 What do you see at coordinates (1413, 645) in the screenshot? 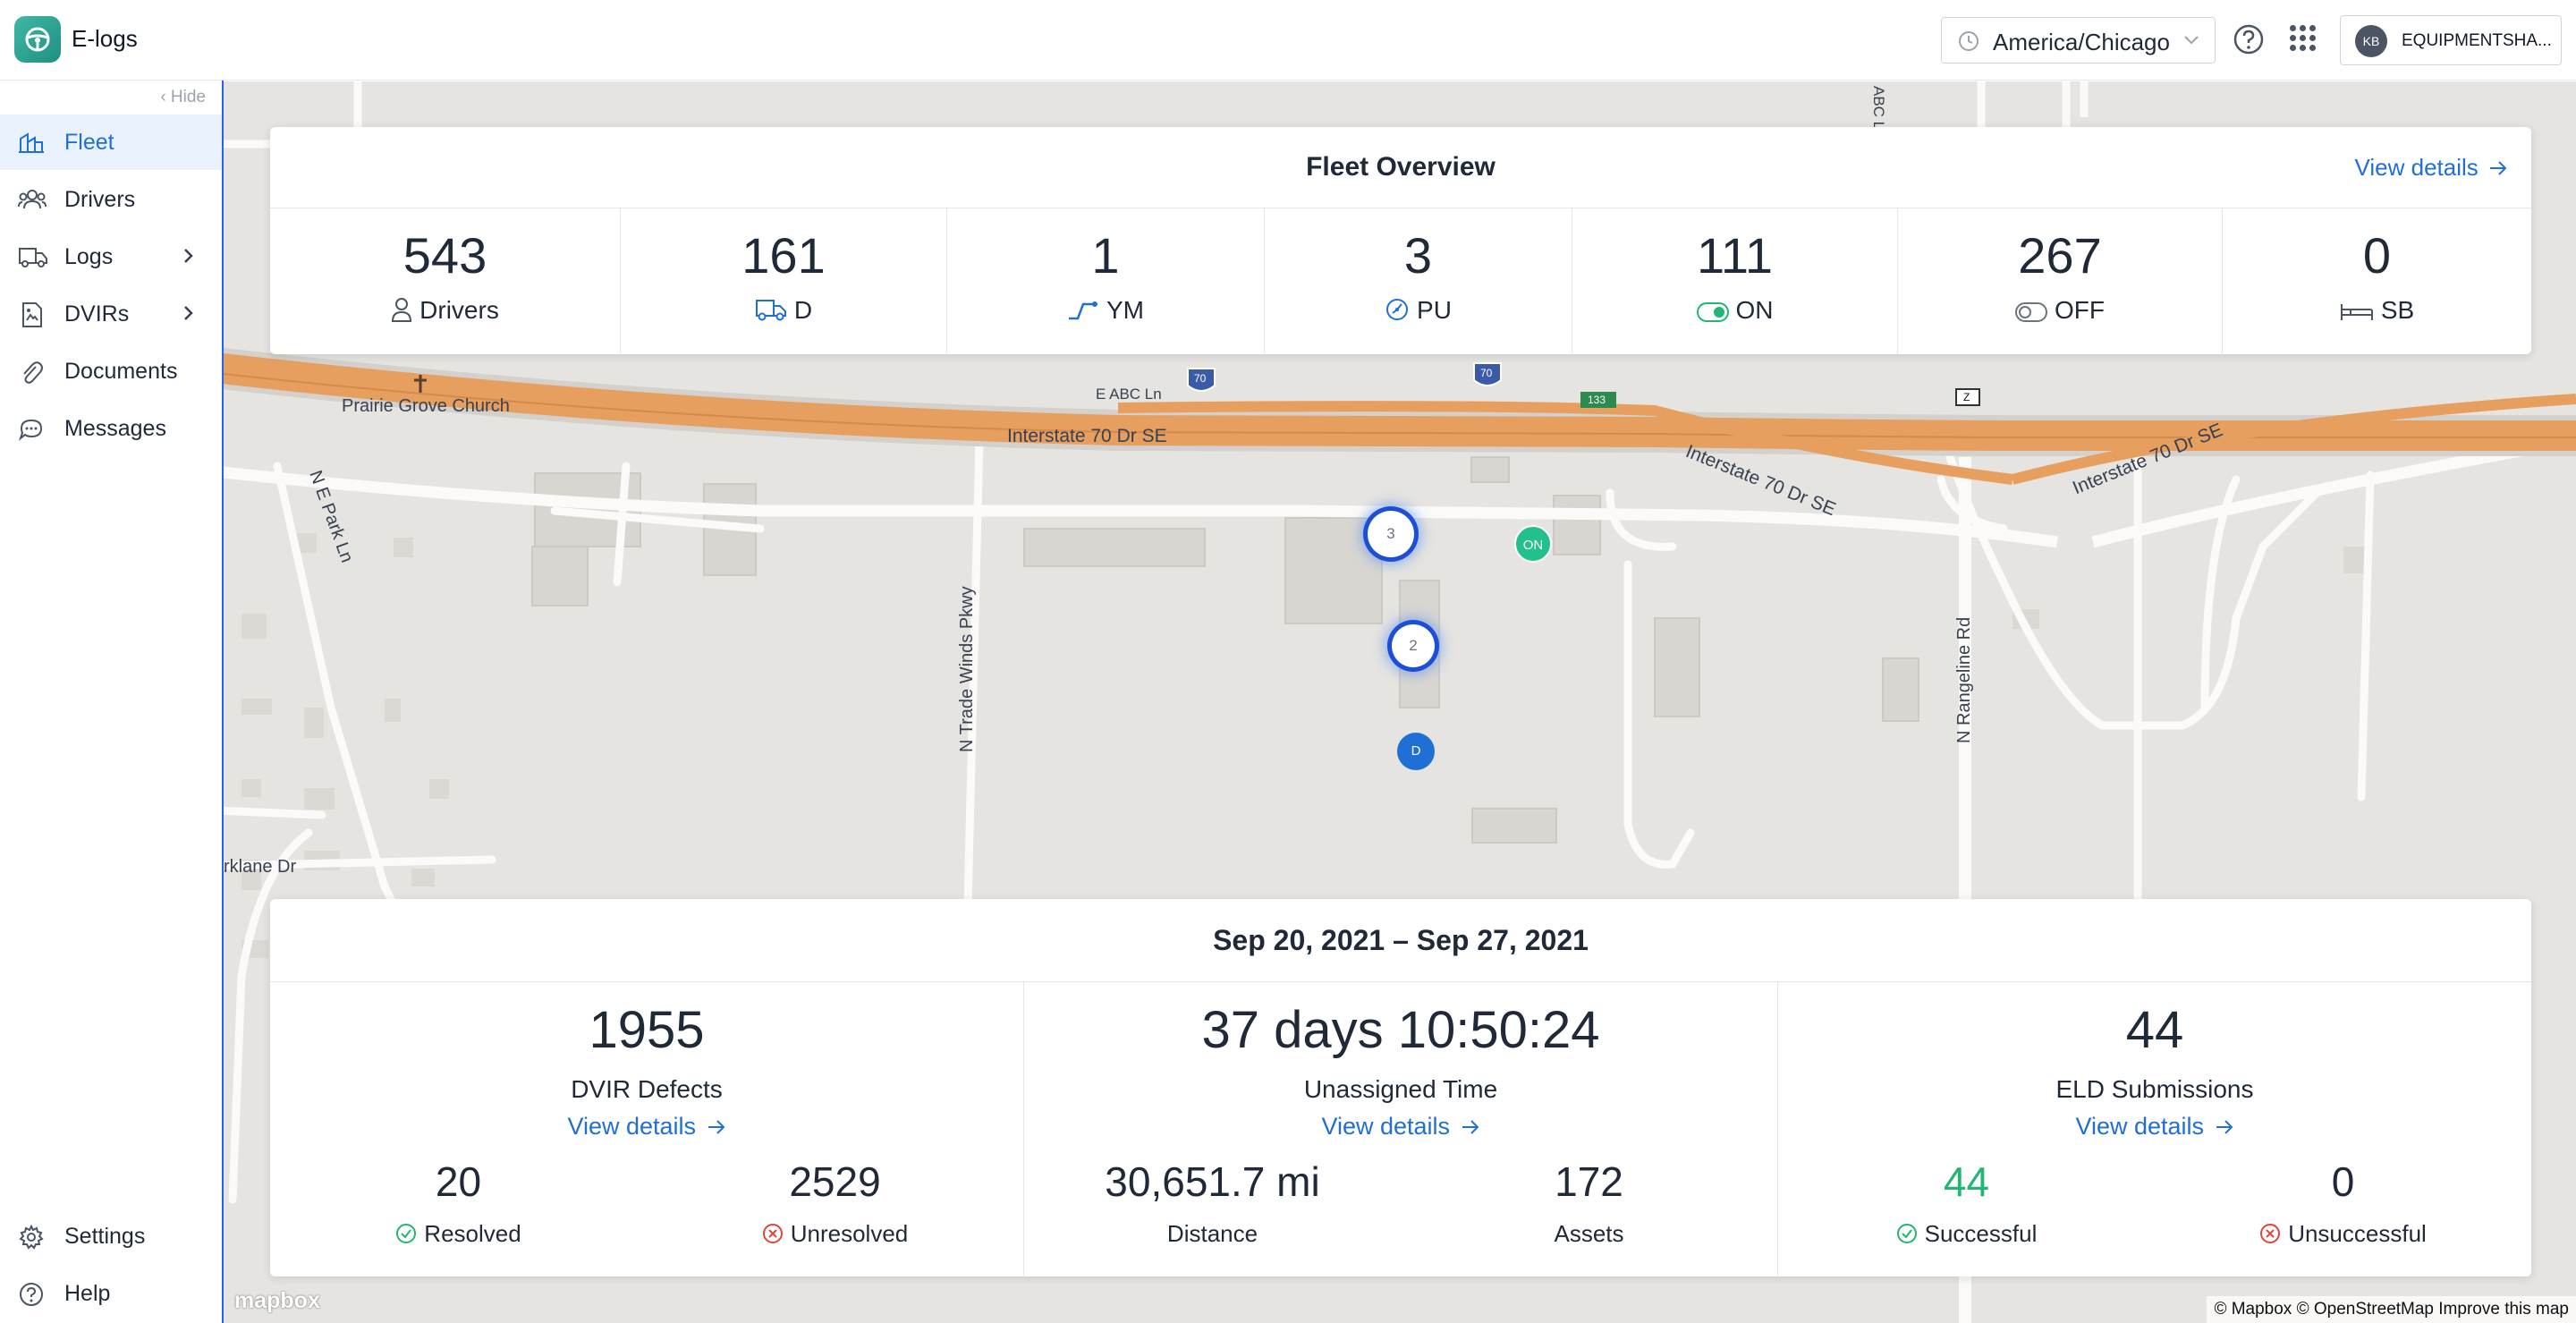
I see `map-cluster: 2` at bounding box center [1413, 645].